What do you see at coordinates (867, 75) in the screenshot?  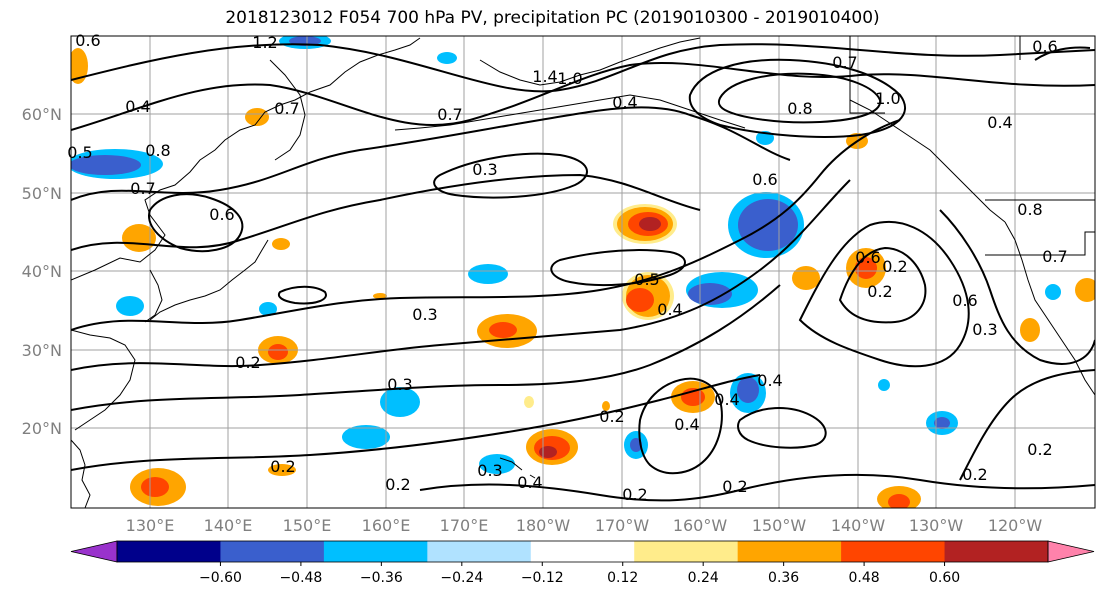 I see `box-outline` at bounding box center [867, 75].